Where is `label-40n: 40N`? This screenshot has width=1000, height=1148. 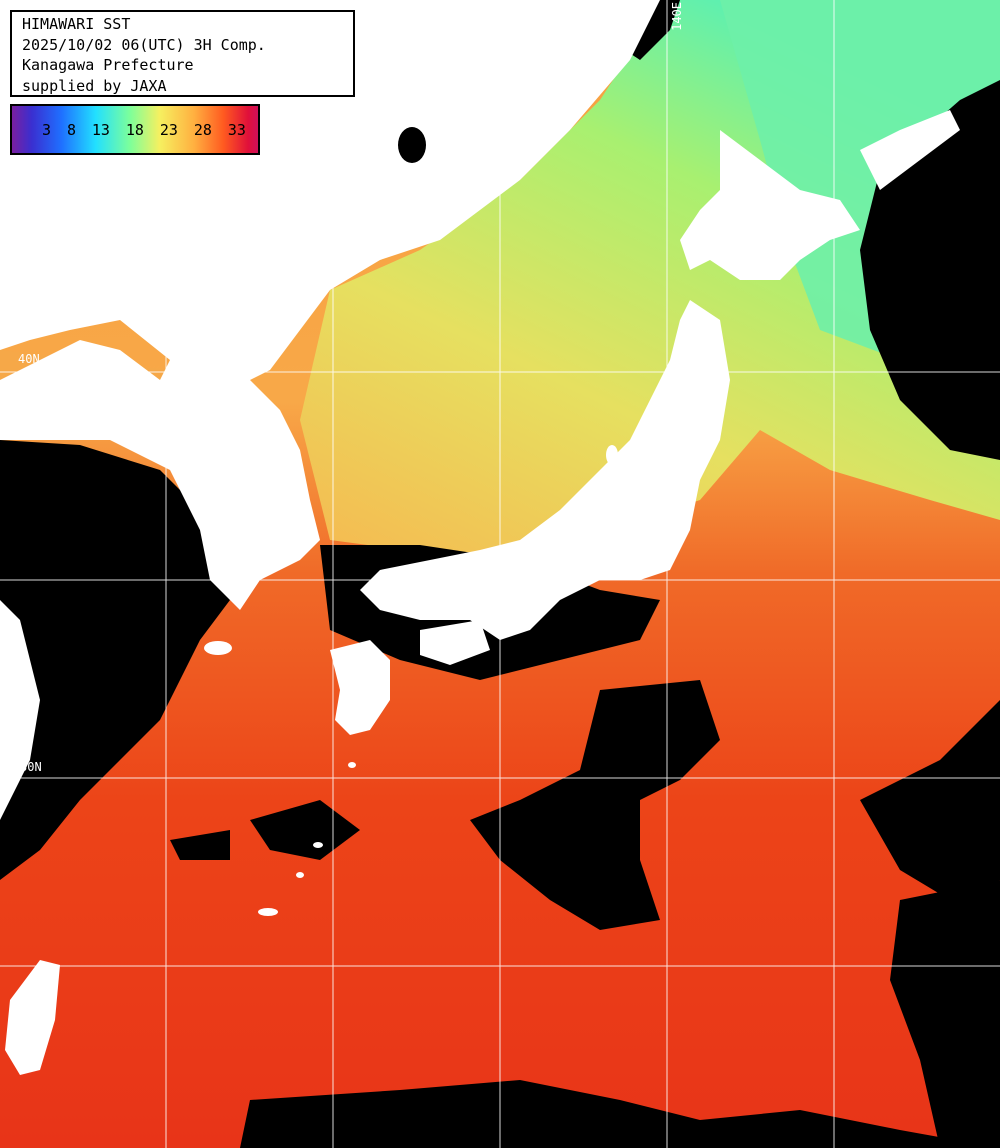 label-40n: 40N is located at coordinates (29, 359).